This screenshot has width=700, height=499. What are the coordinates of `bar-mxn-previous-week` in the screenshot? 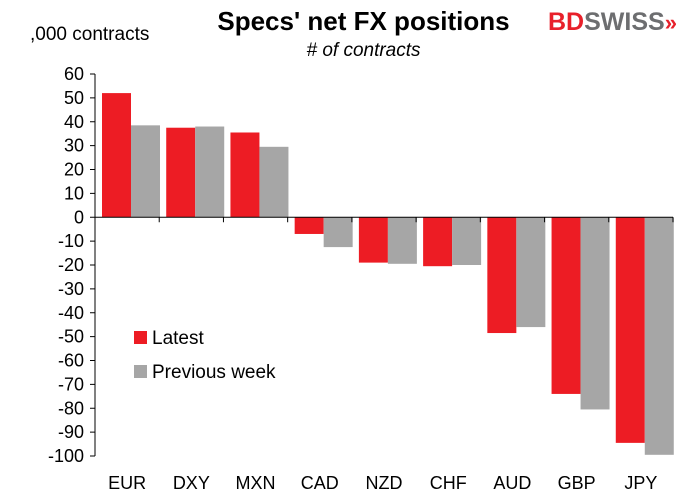 It's located at (274, 182).